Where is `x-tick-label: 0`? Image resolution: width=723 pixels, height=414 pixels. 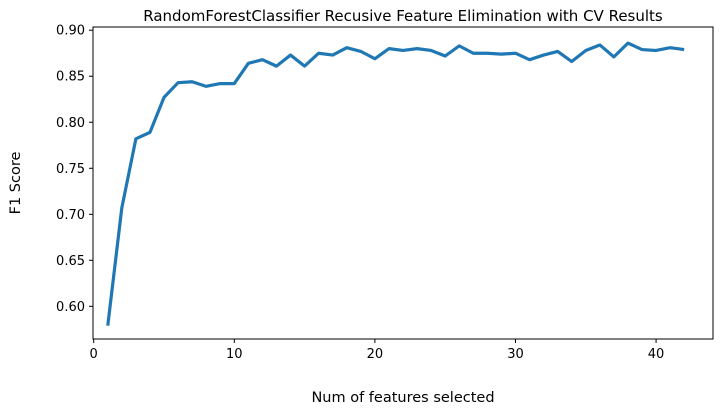
x-tick-label: 0 is located at coordinates (94, 354).